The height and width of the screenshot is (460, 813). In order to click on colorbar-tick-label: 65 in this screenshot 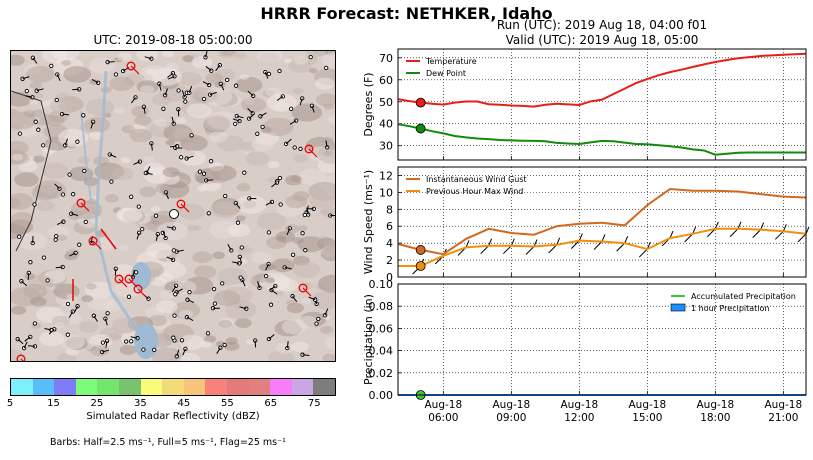, I will do `click(271, 403)`.